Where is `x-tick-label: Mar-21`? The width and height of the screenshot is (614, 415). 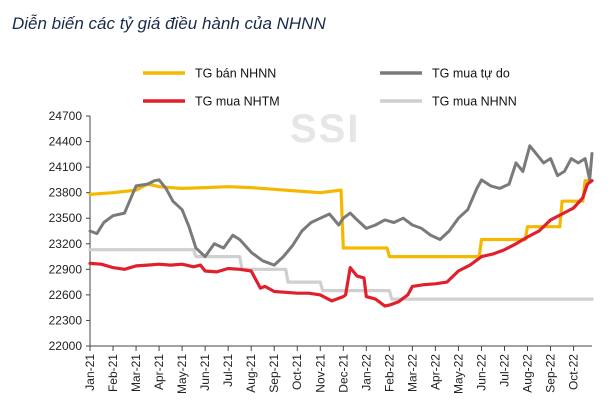 x-tick-label: Mar-21 is located at coordinates (136, 373).